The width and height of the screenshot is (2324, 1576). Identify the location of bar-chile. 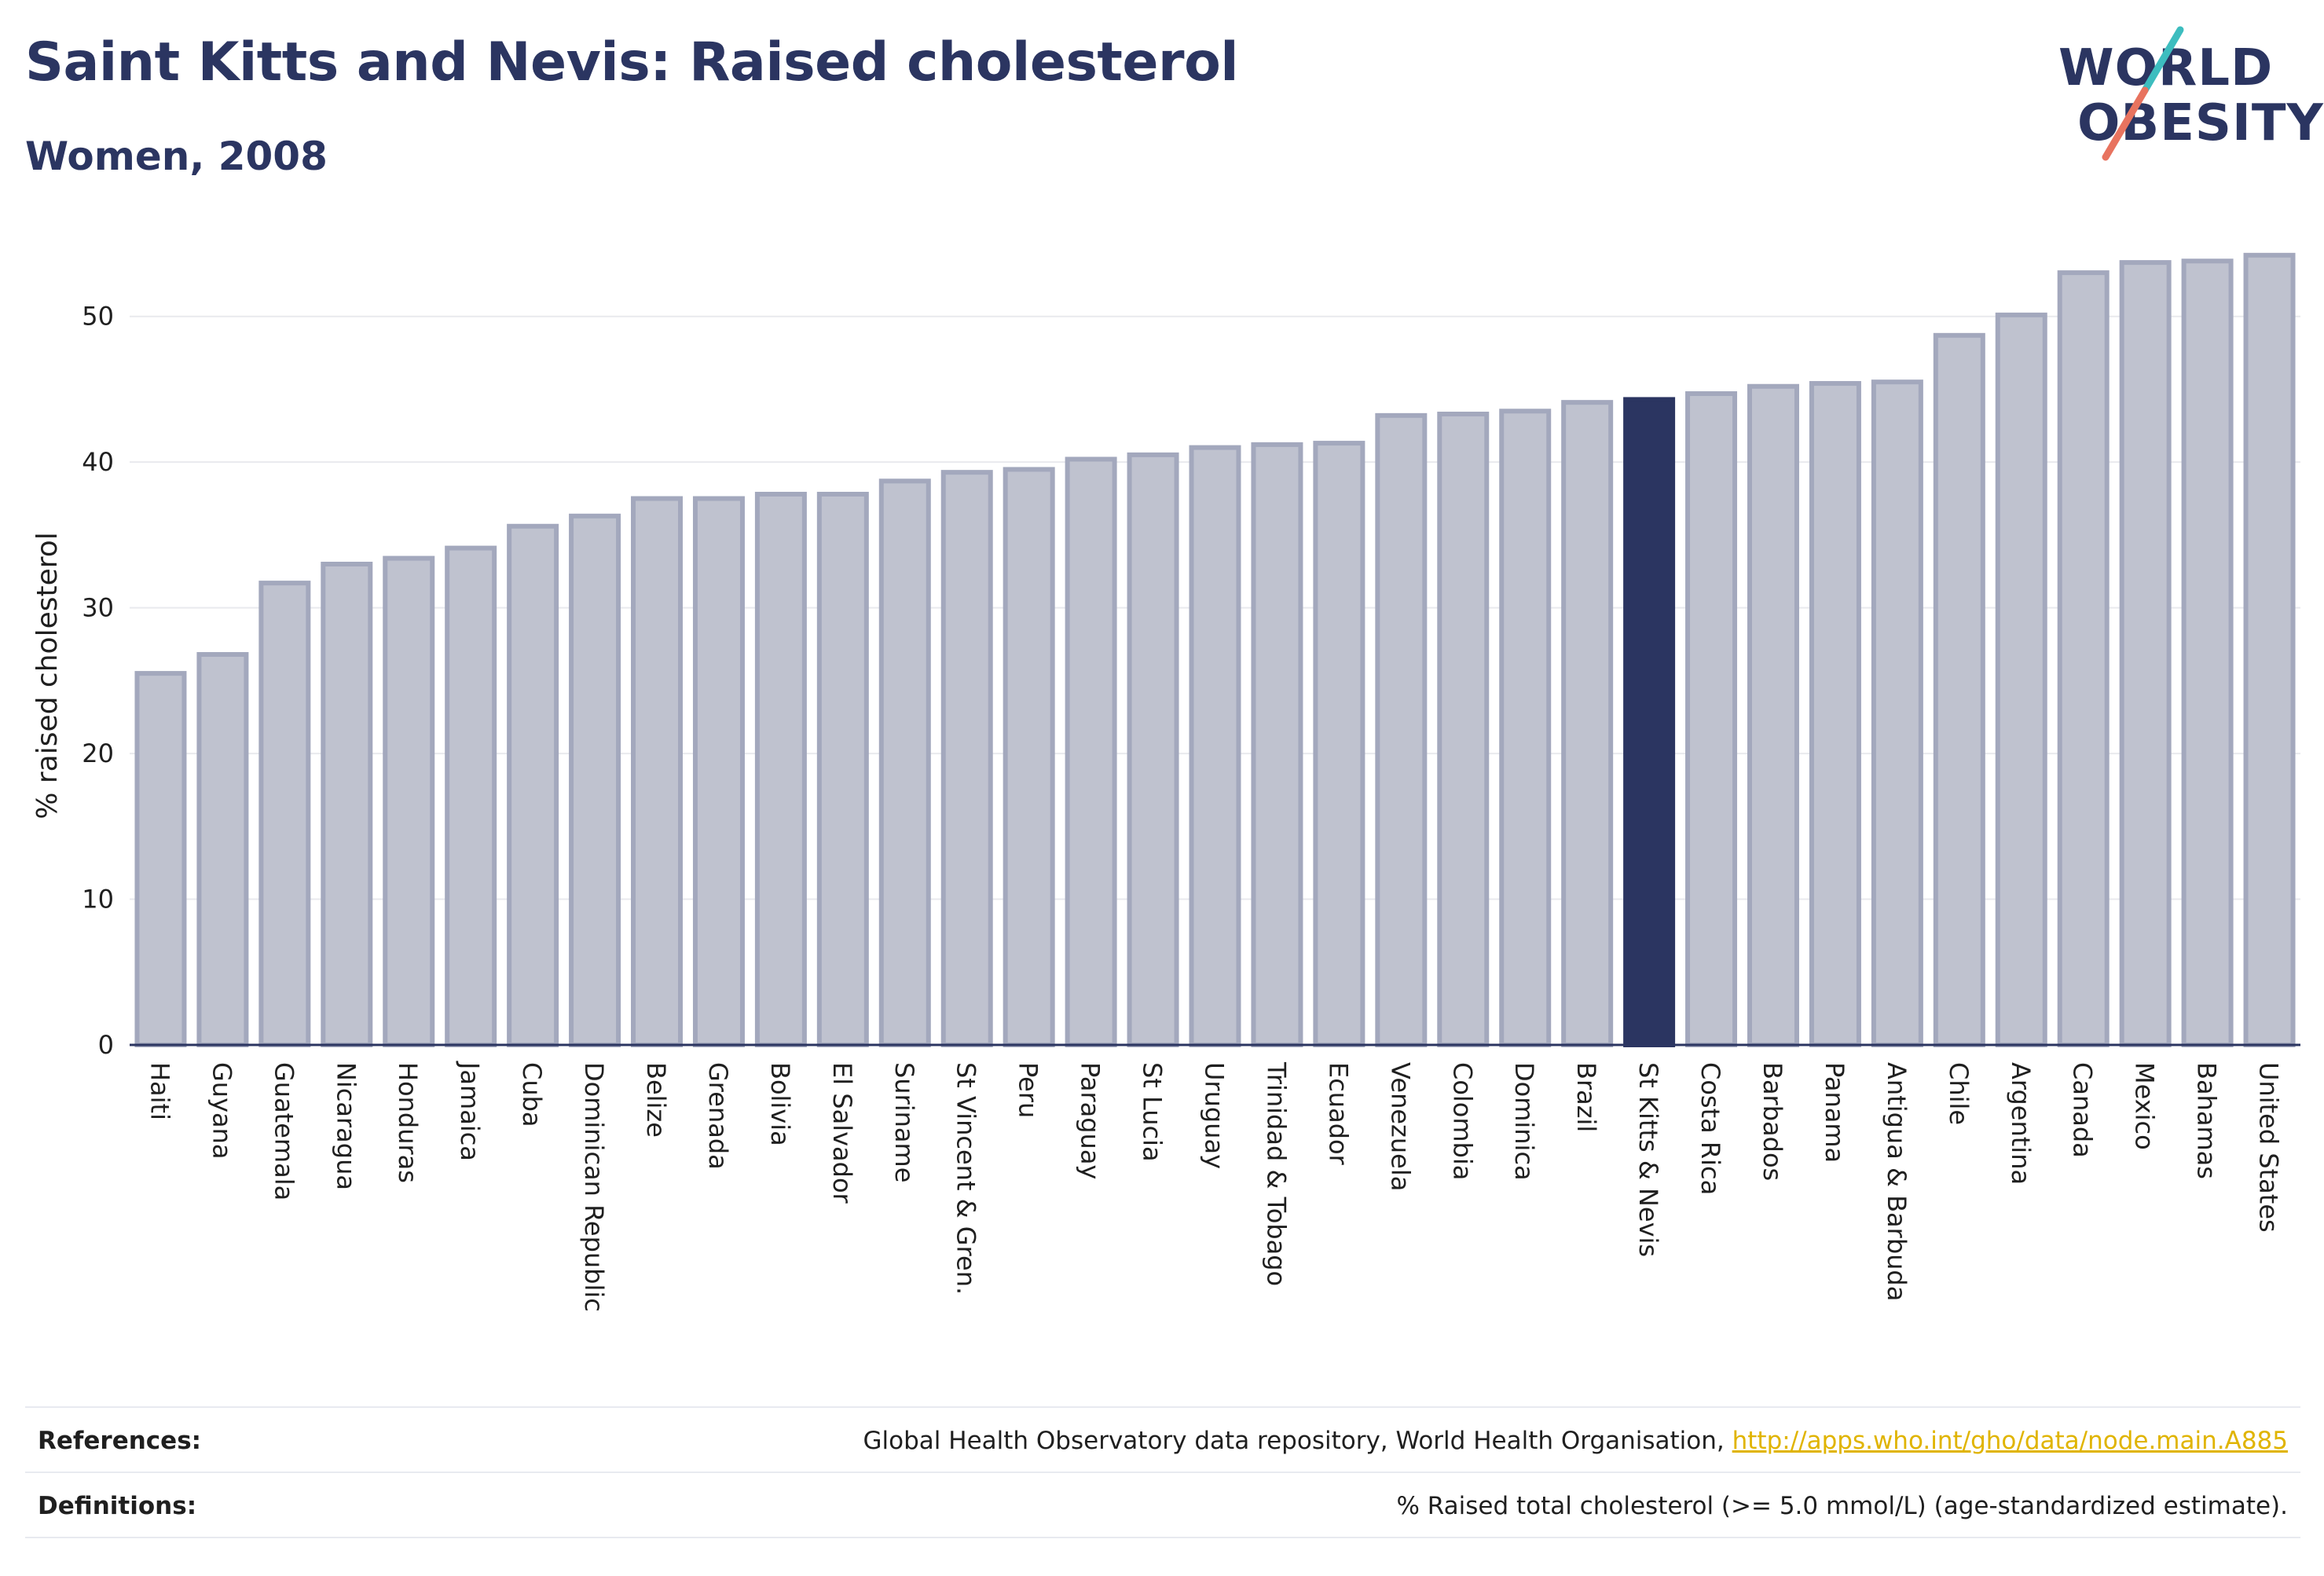
(1959, 689).